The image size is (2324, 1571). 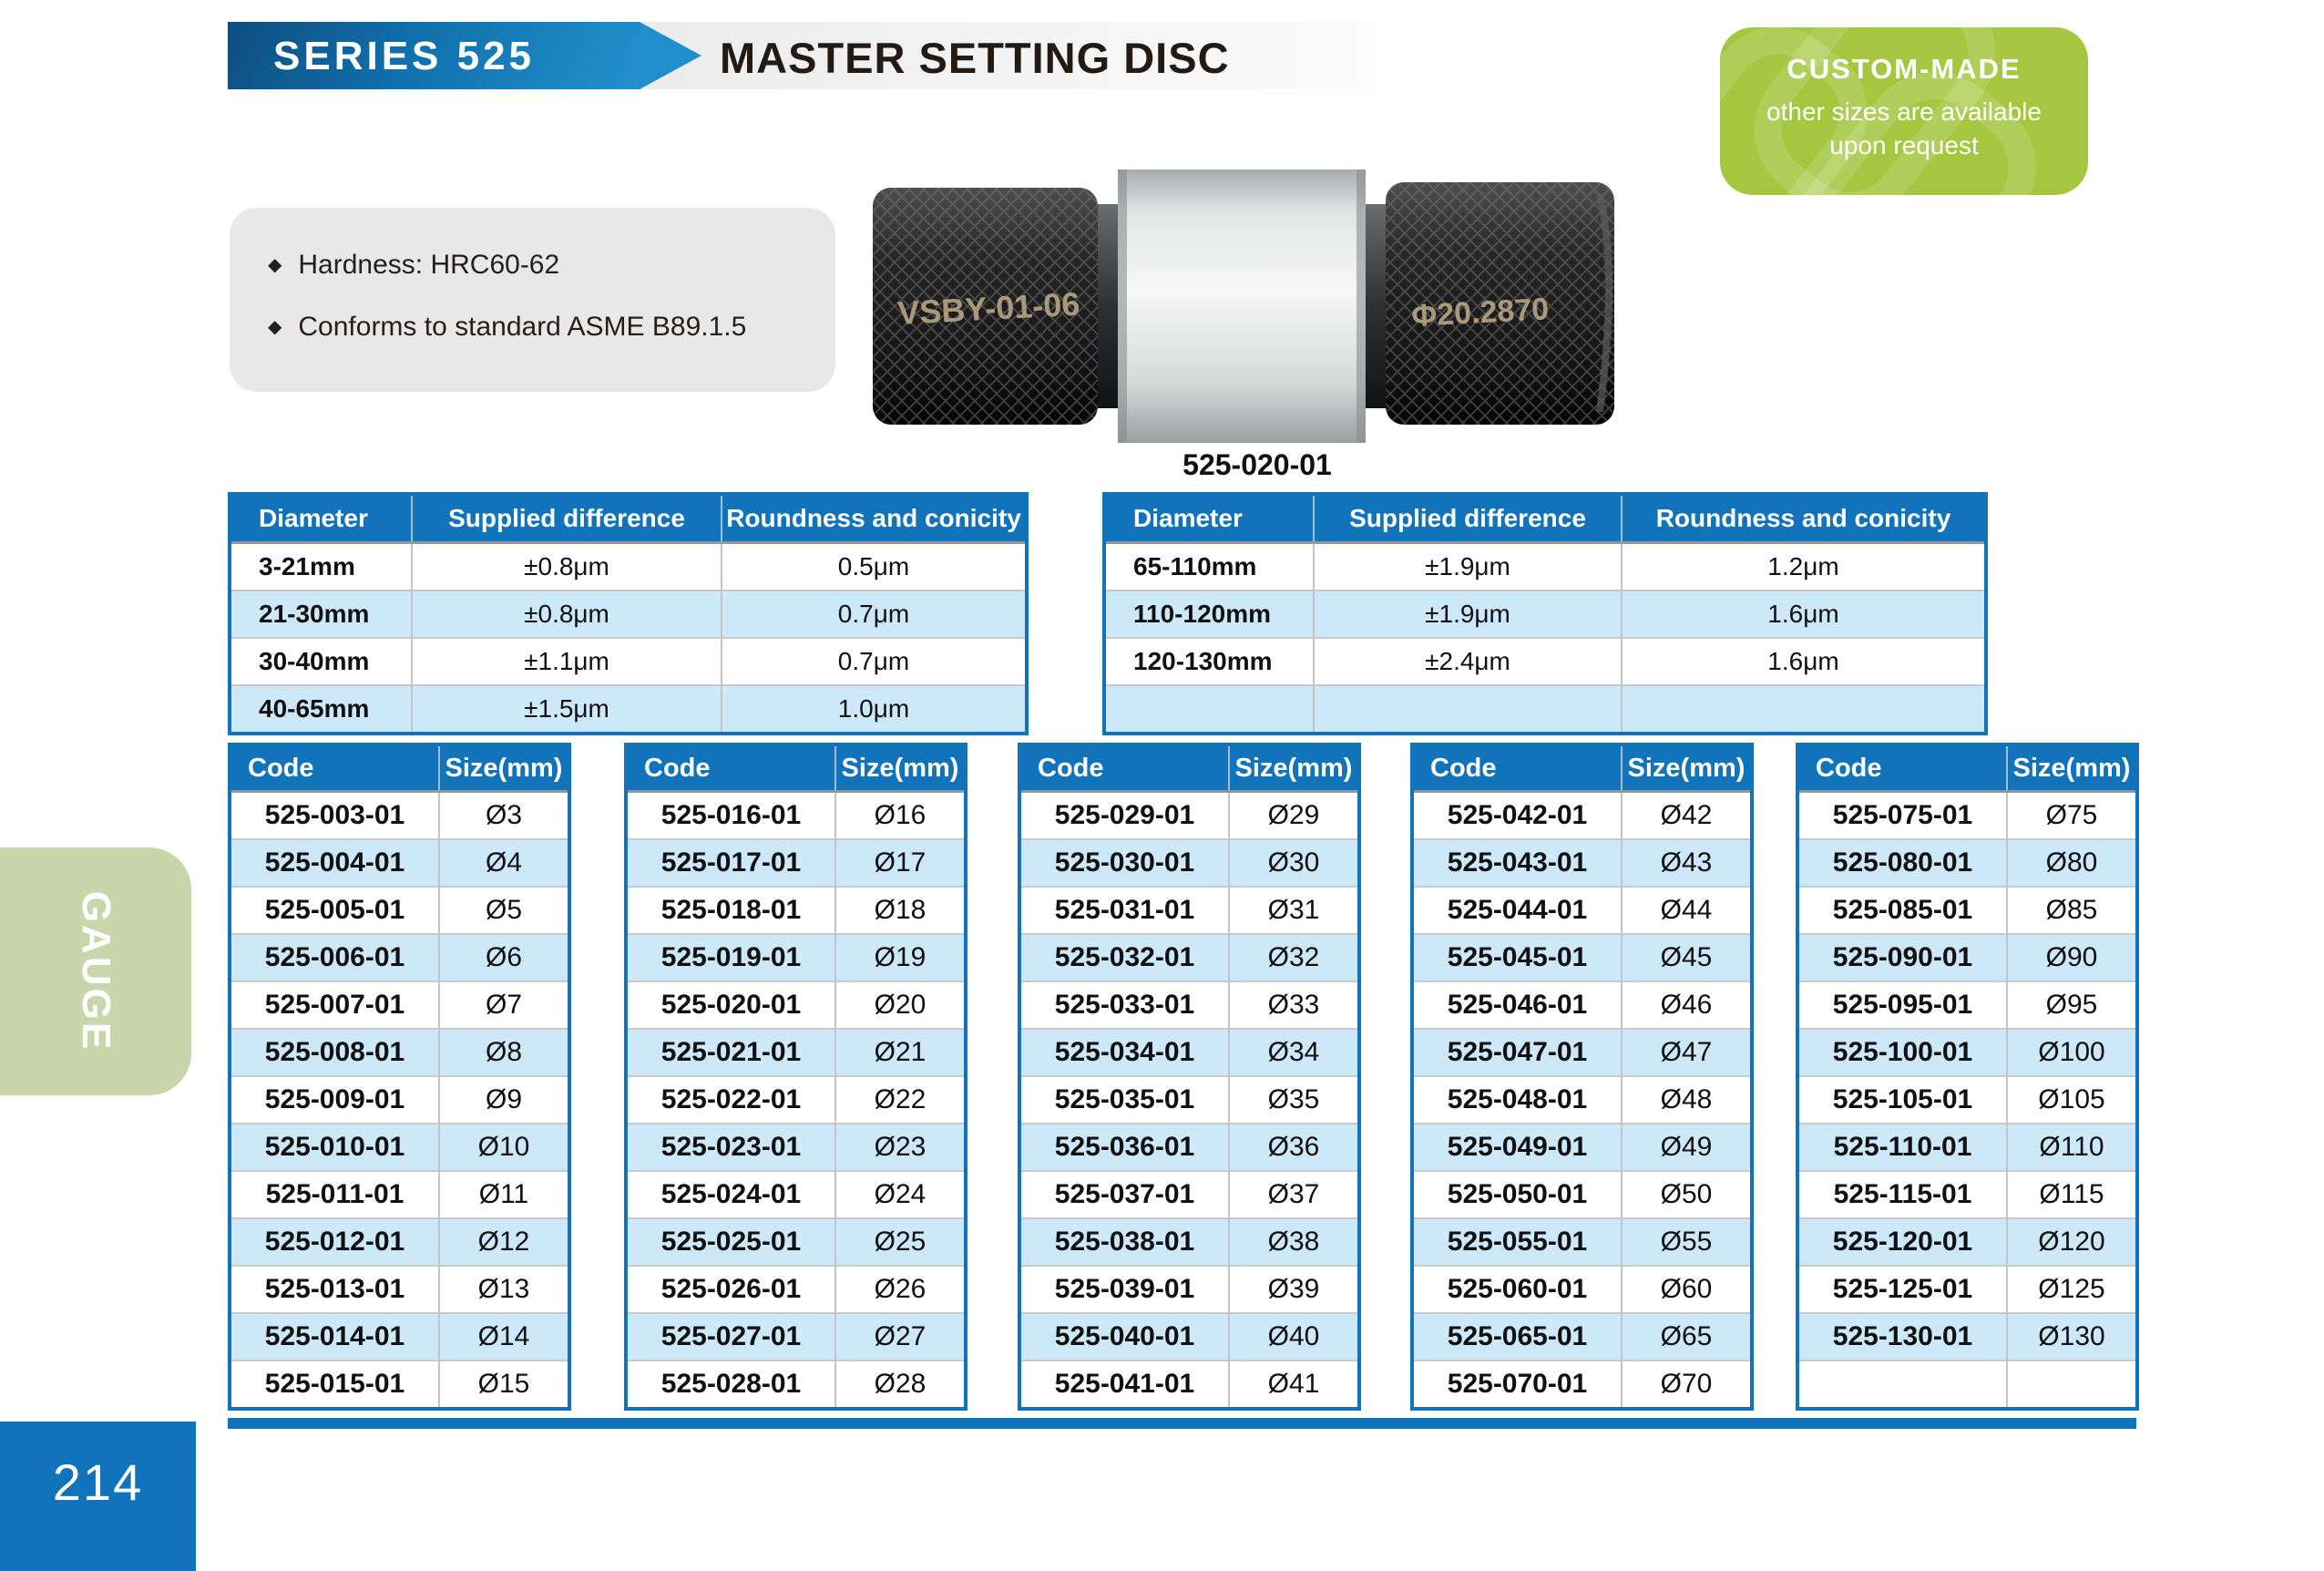 I want to click on table-cell: 525-015-01, so click(x=334, y=1384).